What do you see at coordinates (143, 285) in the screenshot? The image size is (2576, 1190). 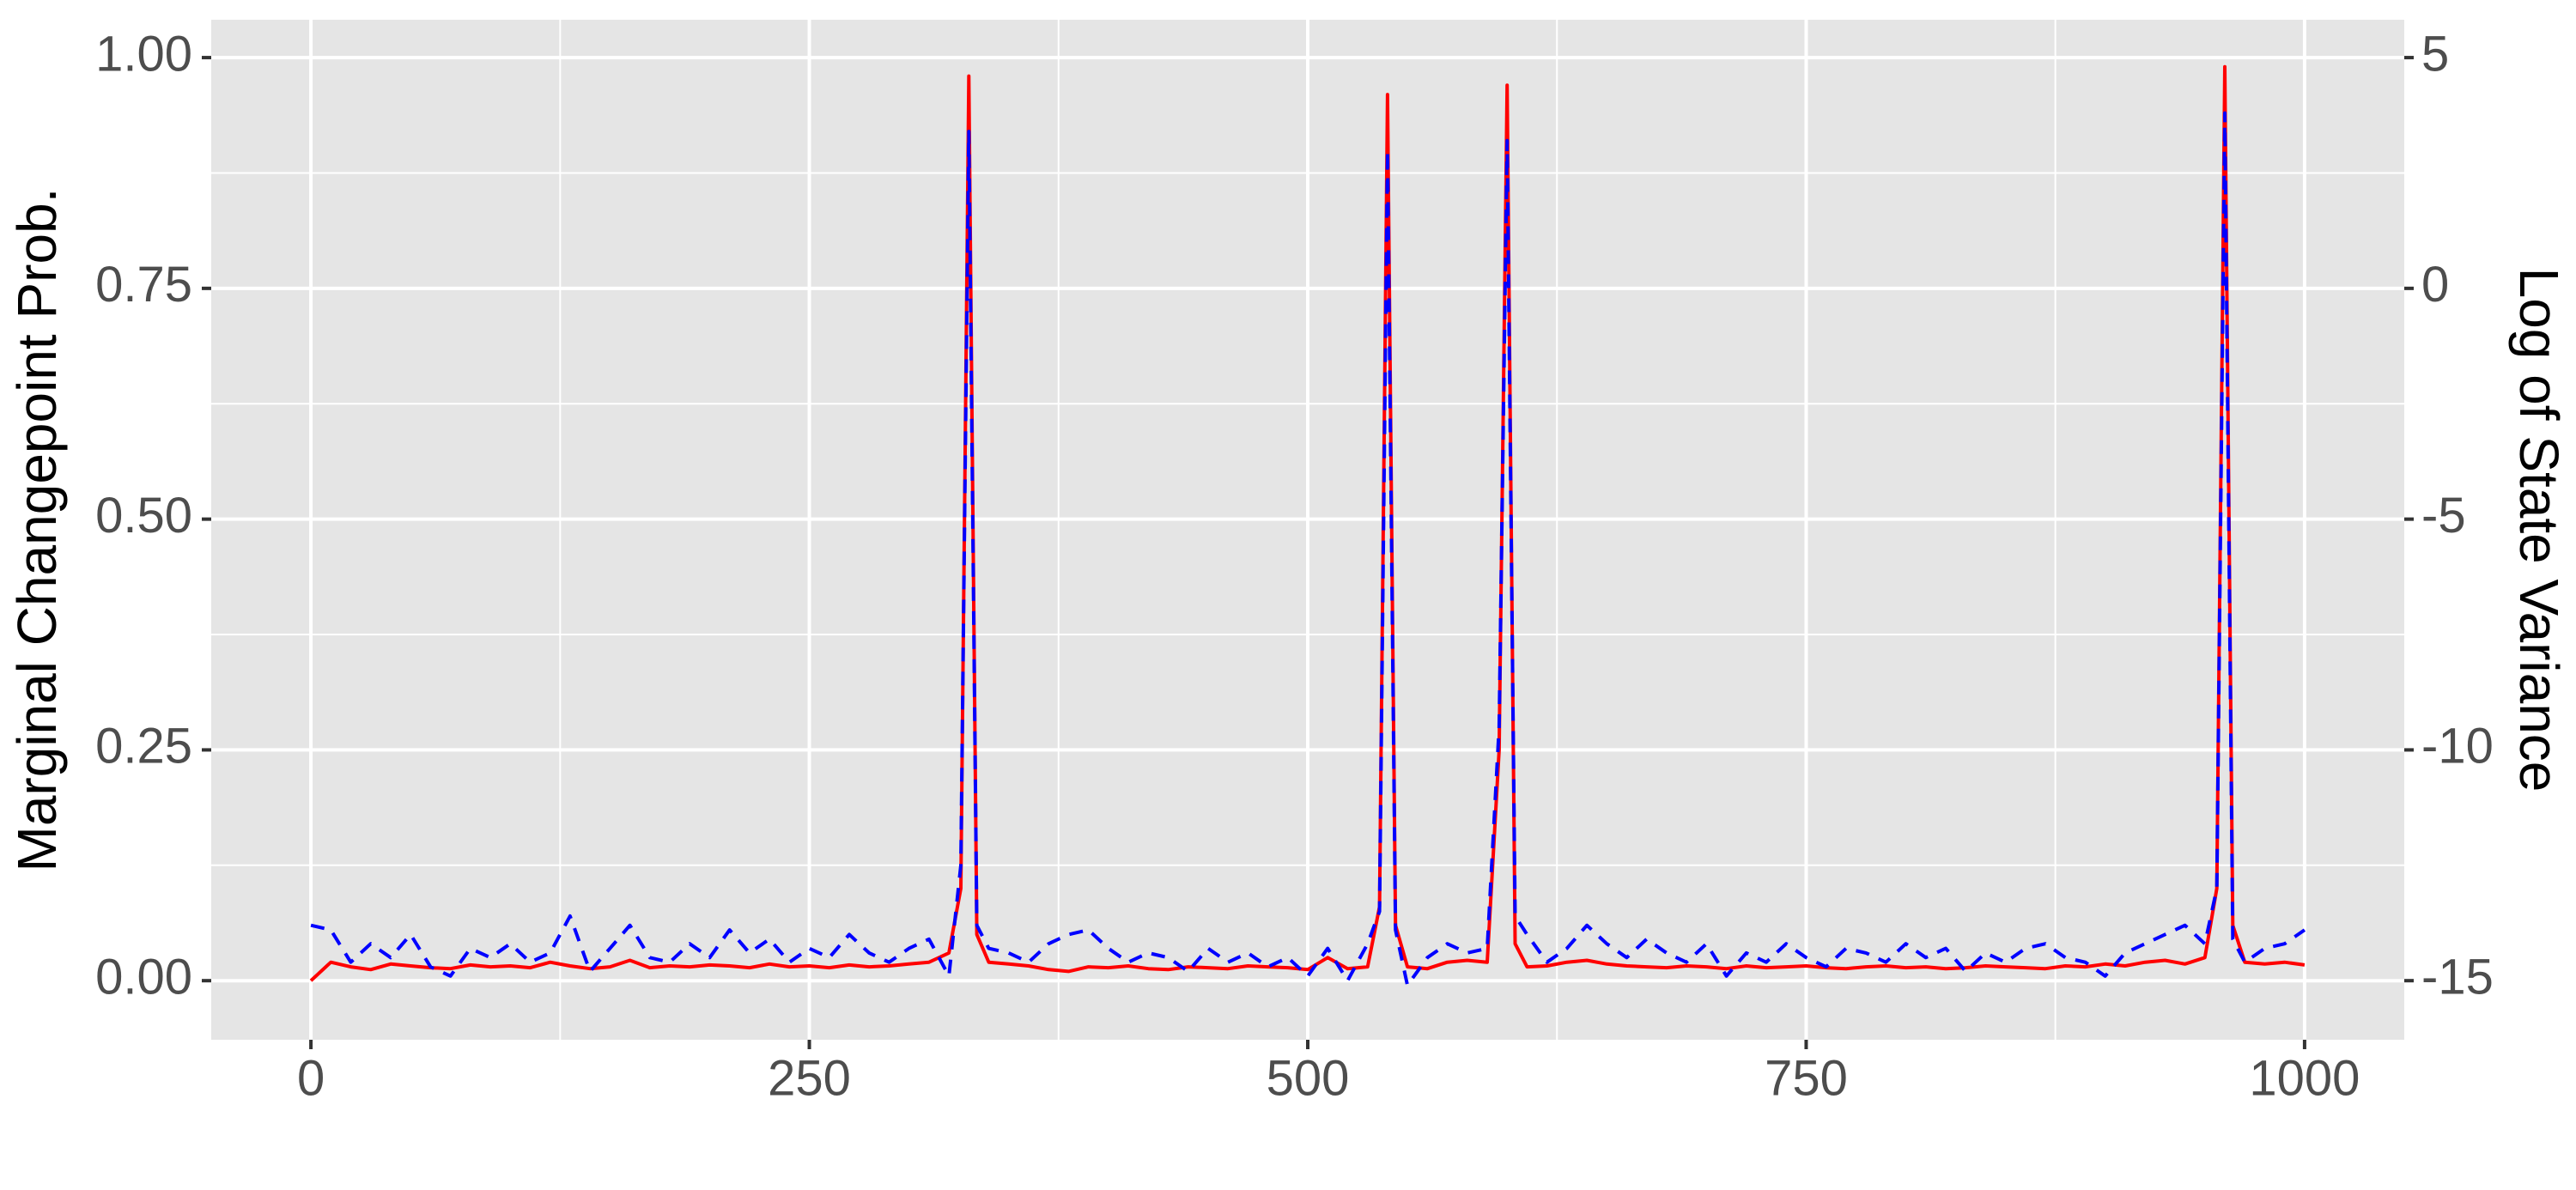 I see `y-tick-label: 0.75` at bounding box center [143, 285].